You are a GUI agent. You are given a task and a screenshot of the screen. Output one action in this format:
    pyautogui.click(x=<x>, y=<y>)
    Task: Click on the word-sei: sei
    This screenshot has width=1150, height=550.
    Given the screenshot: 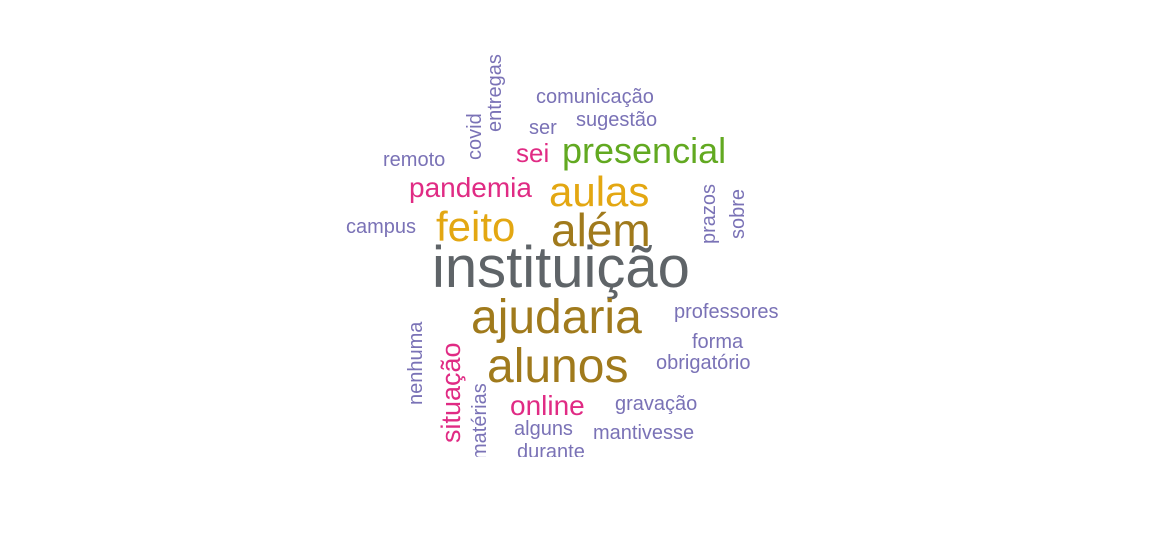 What is the action you would take?
    pyautogui.click(x=533, y=153)
    